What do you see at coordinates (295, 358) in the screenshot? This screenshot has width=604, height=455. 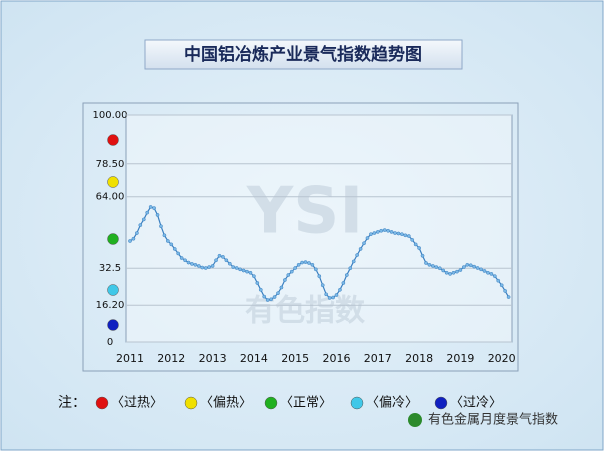 I see `x-tick-label: 2015` at bounding box center [295, 358].